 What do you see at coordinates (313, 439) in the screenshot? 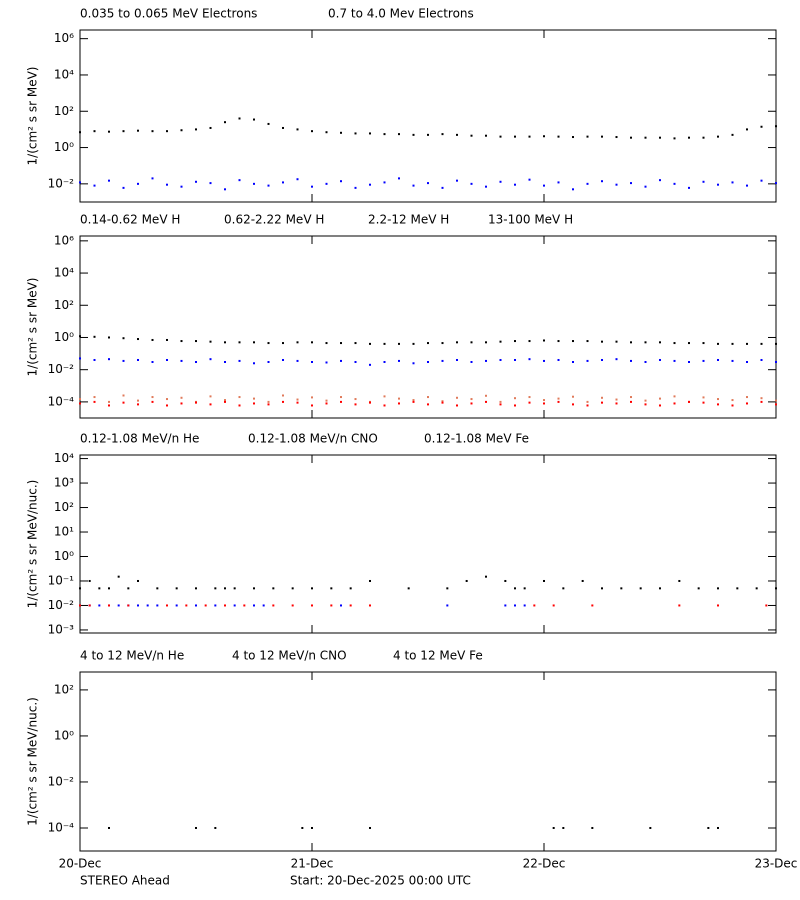
I see `legend-entry: 0.12-1.08 MeV/n CNO` at bounding box center [313, 439].